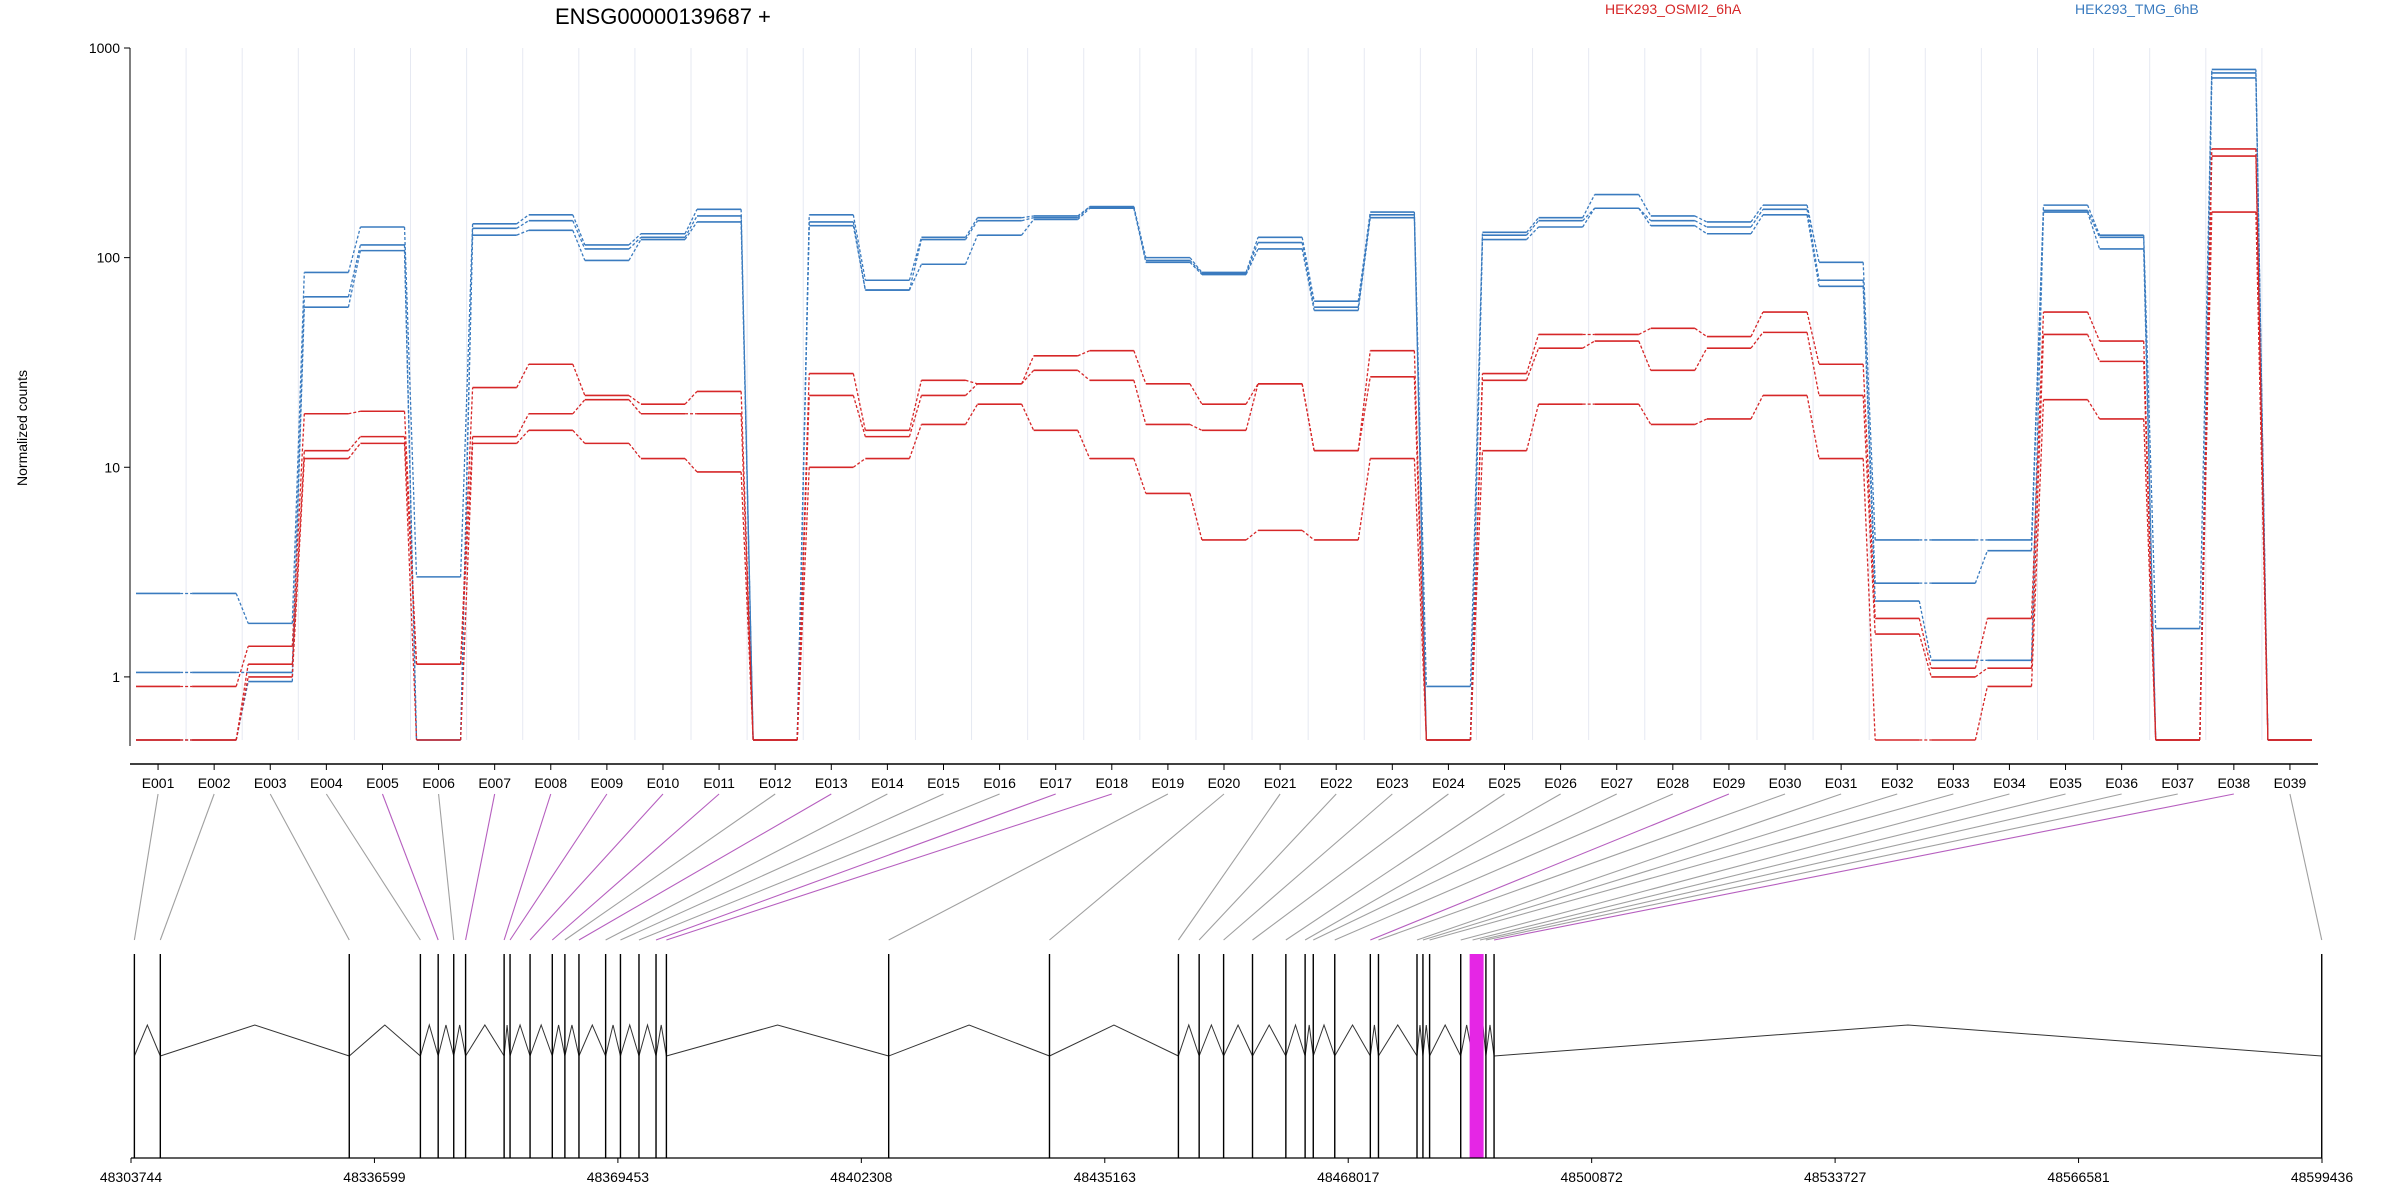 Image resolution: width=2400 pixels, height=1200 pixels. I want to click on x-tick-label: E026, so click(1560, 783).